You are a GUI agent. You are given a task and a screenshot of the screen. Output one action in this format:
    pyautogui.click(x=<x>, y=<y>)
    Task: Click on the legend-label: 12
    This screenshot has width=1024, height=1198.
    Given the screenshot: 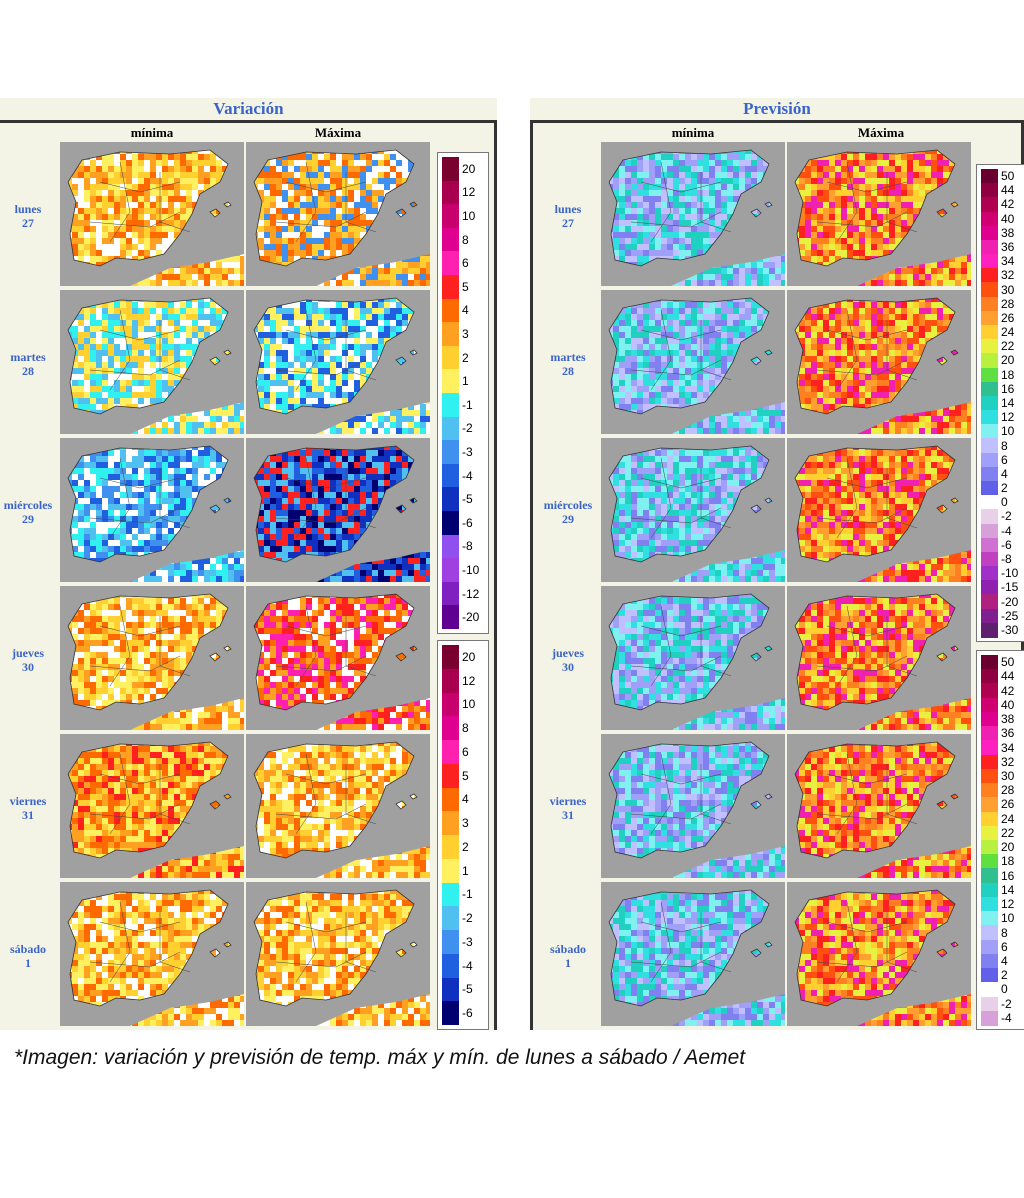 What is the action you would take?
    pyautogui.click(x=1008, y=417)
    